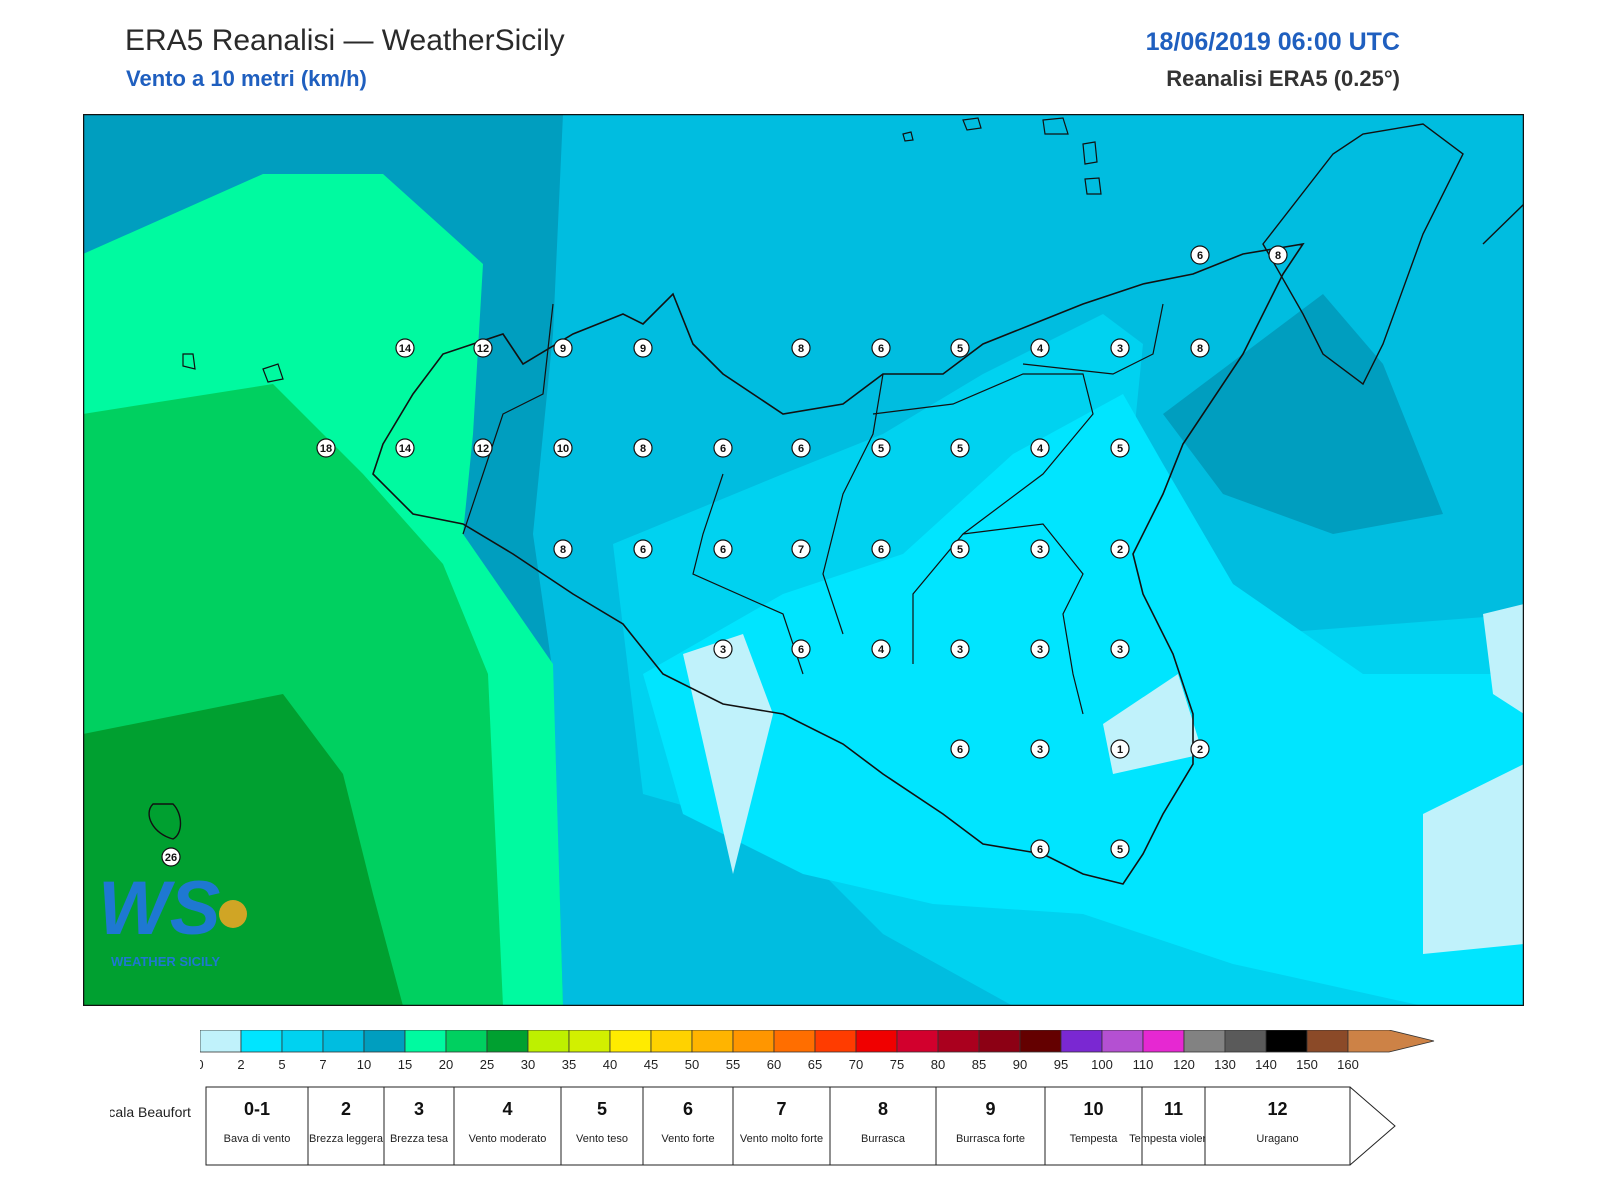 The height and width of the screenshot is (1200, 1600). What do you see at coordinates (1020, 1064) in the screenshot?
I see `colorbar-tick-label: 90` at bounding box center [1020, 1064].